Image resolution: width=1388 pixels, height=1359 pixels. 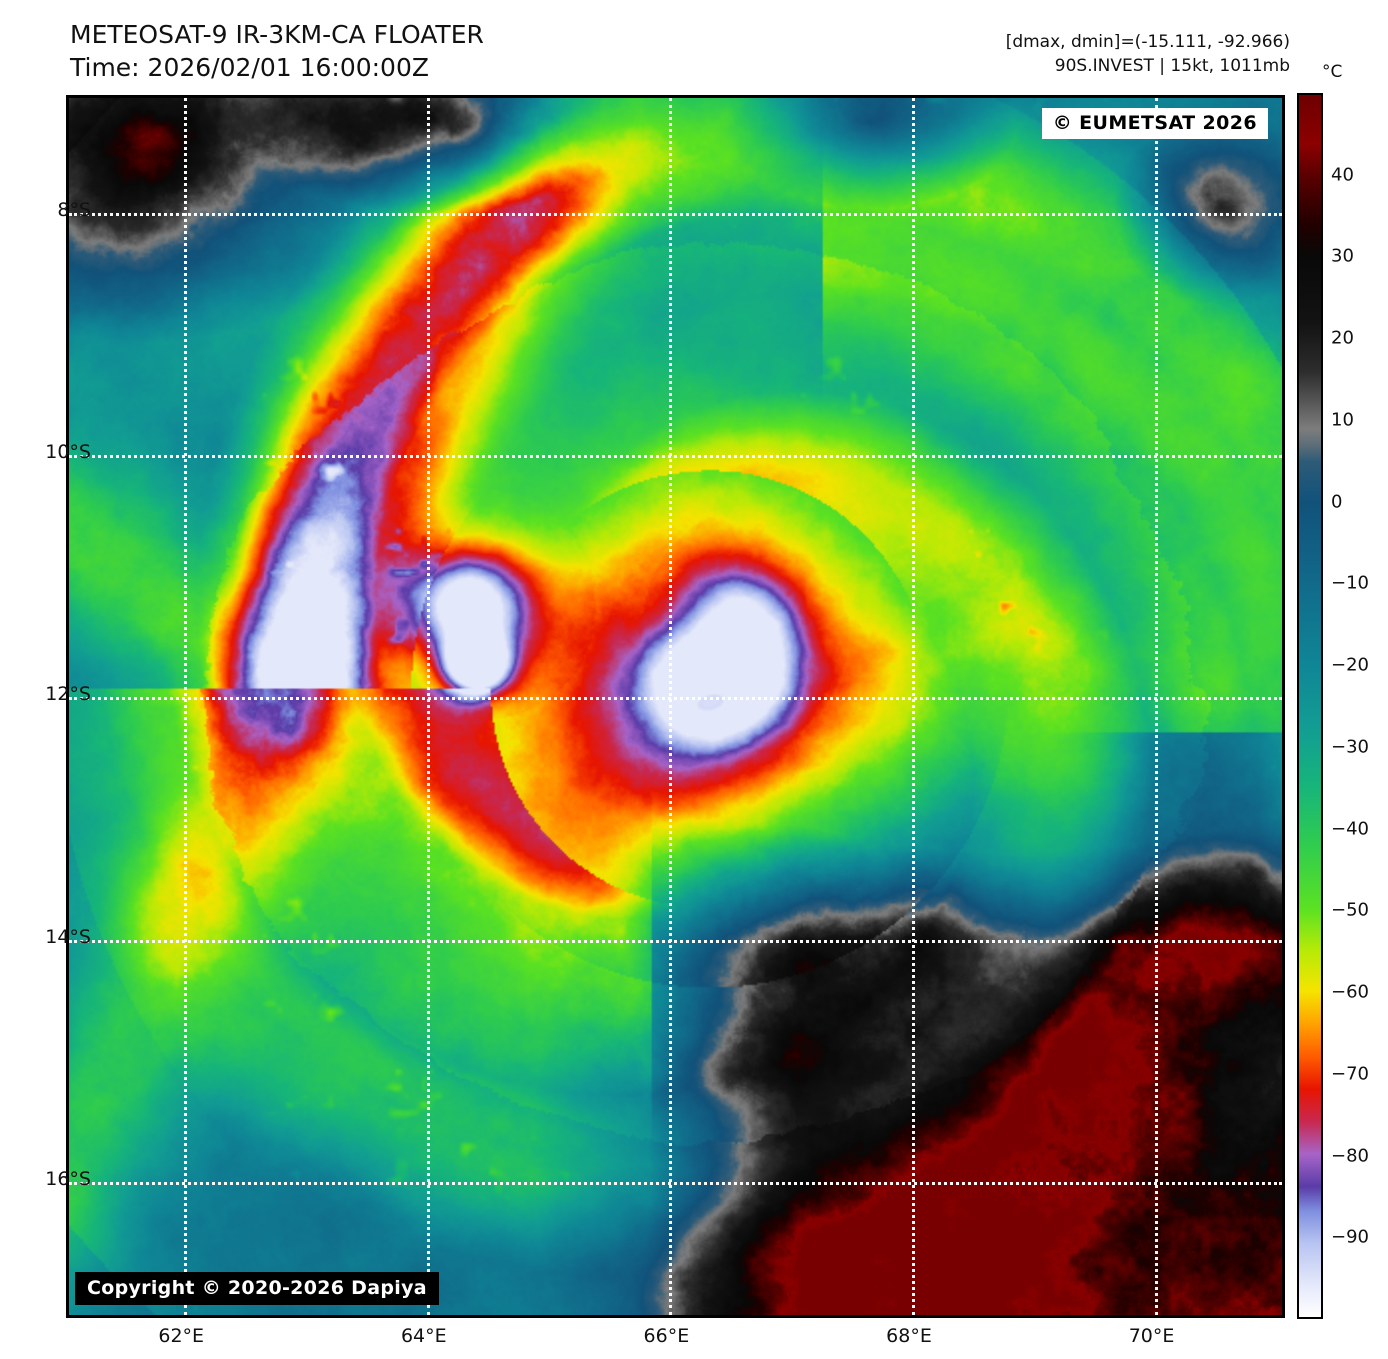 I want to click on storm-info-readout: 90S.INVEST | 15kt, 1011mb, so click(x=1172, y=66).